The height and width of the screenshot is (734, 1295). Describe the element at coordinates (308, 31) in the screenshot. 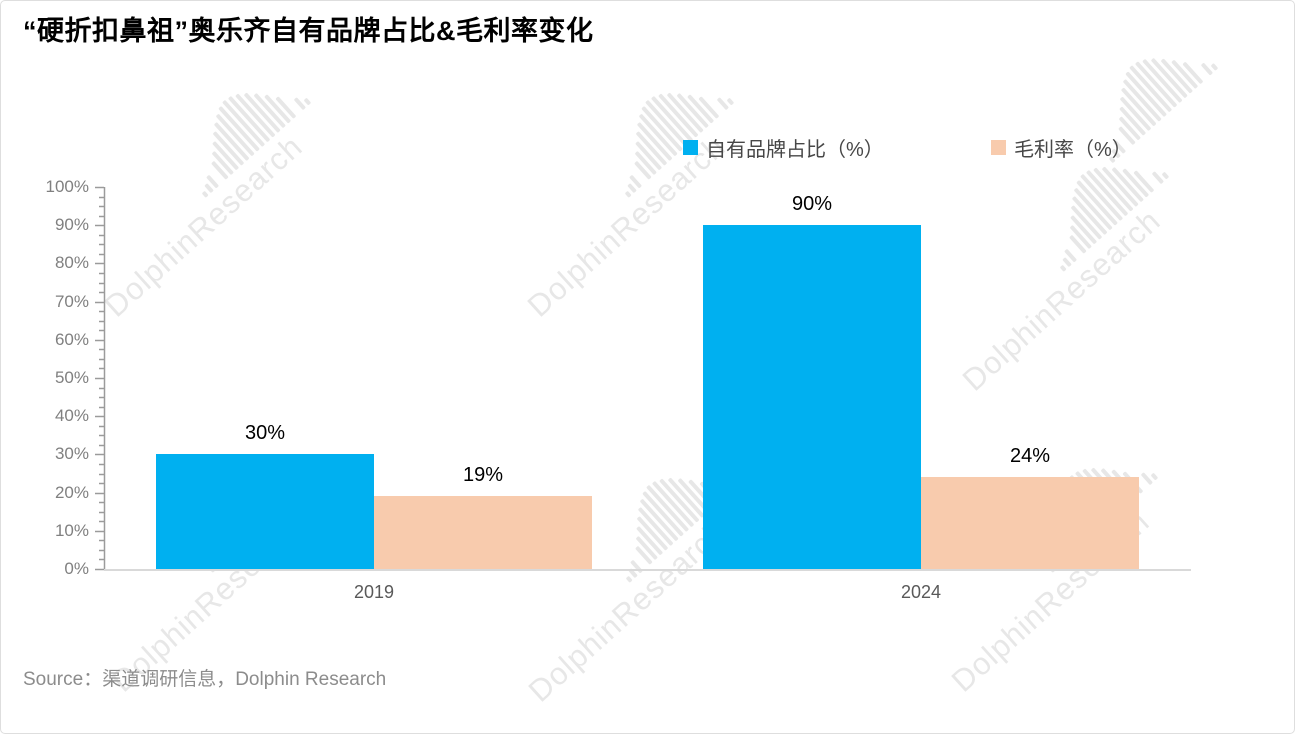

I see `chart-title: “硬折扣鼻祖”奥乐齐自有品牌占比&毛利率变化` at that location.